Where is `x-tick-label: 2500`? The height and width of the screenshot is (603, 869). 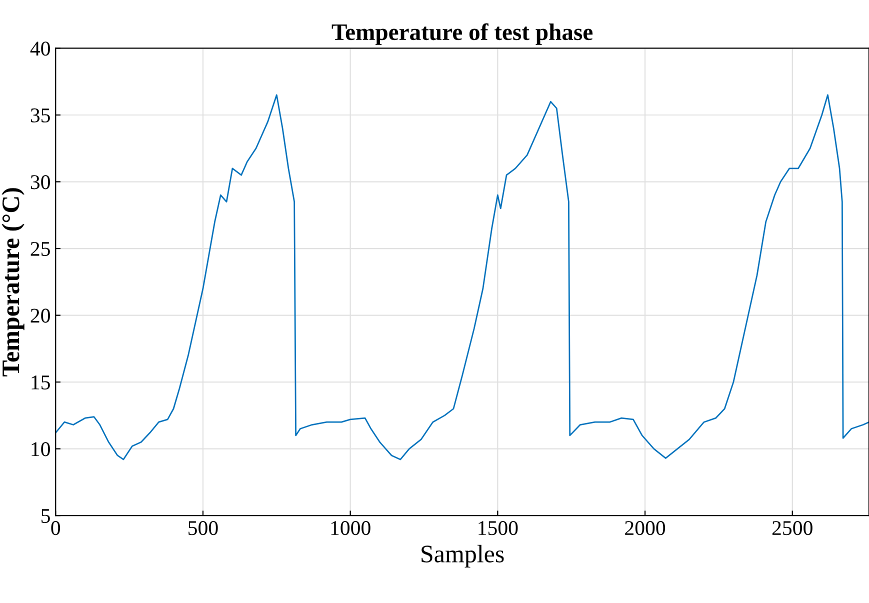 x-tick-label: 2500 is located at coordinates (792, 528).